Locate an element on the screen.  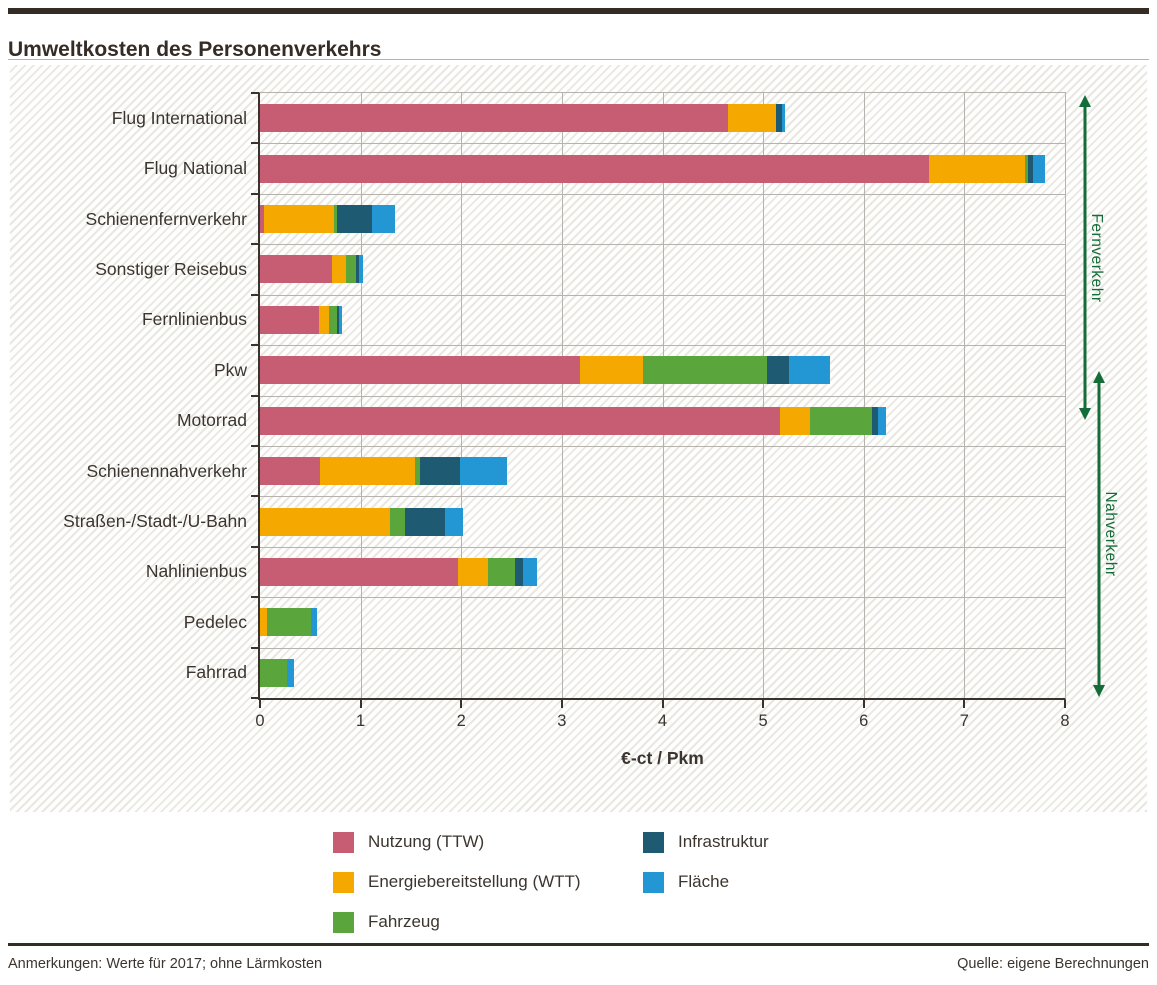
x-axis-tick-label: 8 is located at coordinates (1065, 721).